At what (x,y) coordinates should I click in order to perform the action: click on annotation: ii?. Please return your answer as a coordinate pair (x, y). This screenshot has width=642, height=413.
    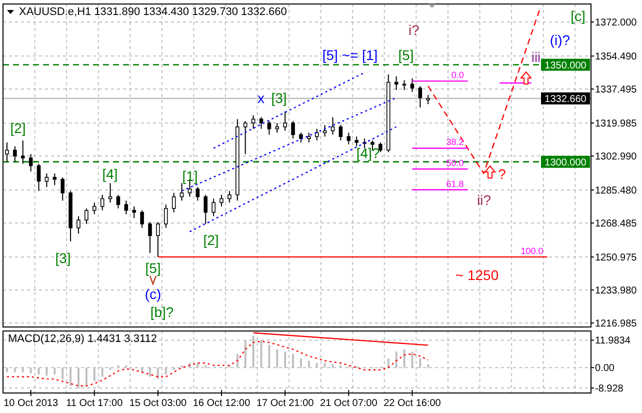
    Looking at the image, I should click on (484, 200).